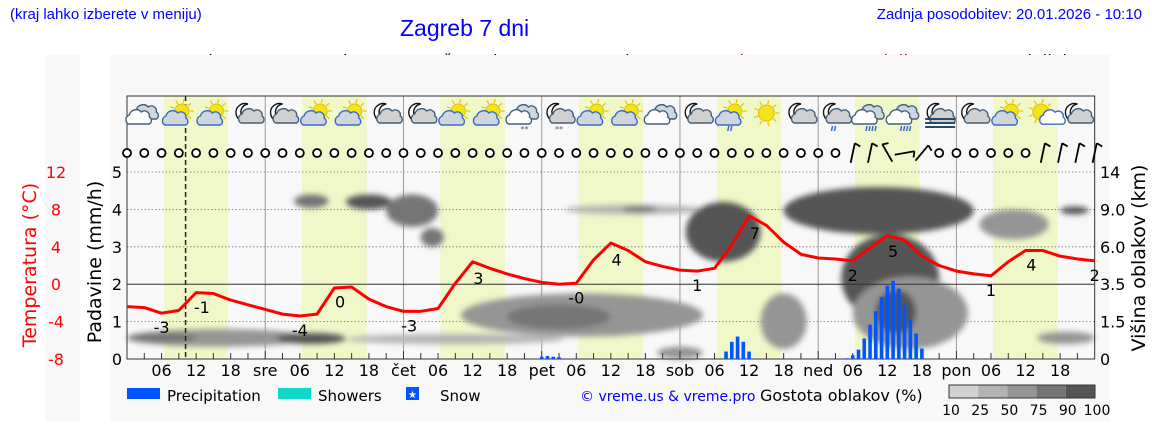 The image size is (1152, 443). Describe the element at coordinates (951, 411) in the screenshot. I see `density-scale-label: 10` at that location.